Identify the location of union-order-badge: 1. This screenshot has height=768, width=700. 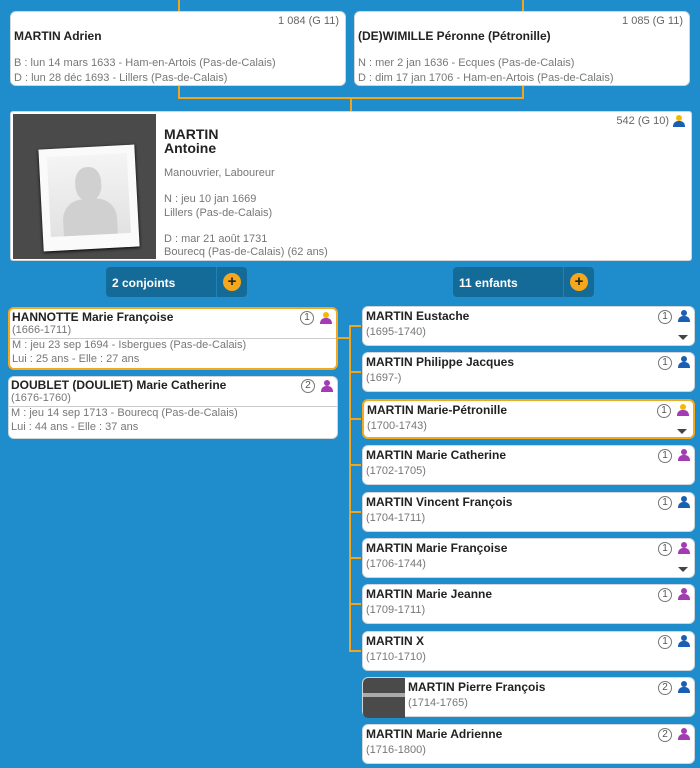
(307, 318).